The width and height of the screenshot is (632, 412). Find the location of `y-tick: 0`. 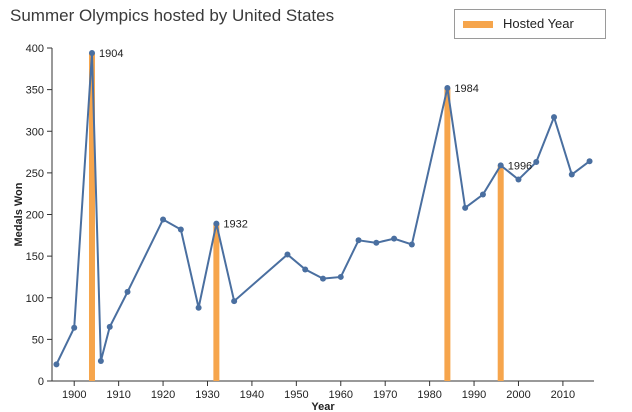

y-tick: 0 is located at coordinates (45, 382).